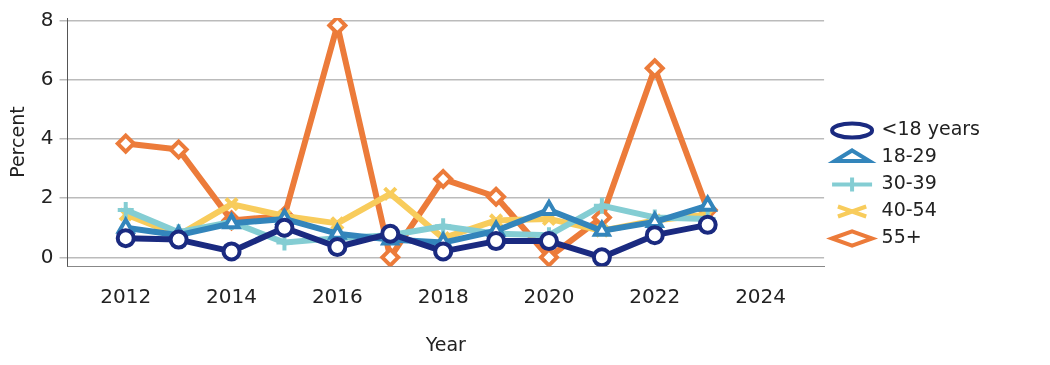  I want to click on y-tick-label: 8, so click(47, 19).